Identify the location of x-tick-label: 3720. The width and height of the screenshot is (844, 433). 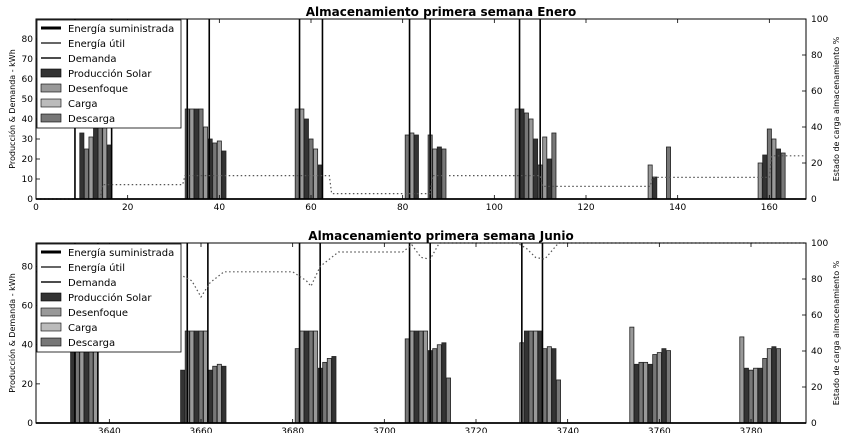
(476, 430).